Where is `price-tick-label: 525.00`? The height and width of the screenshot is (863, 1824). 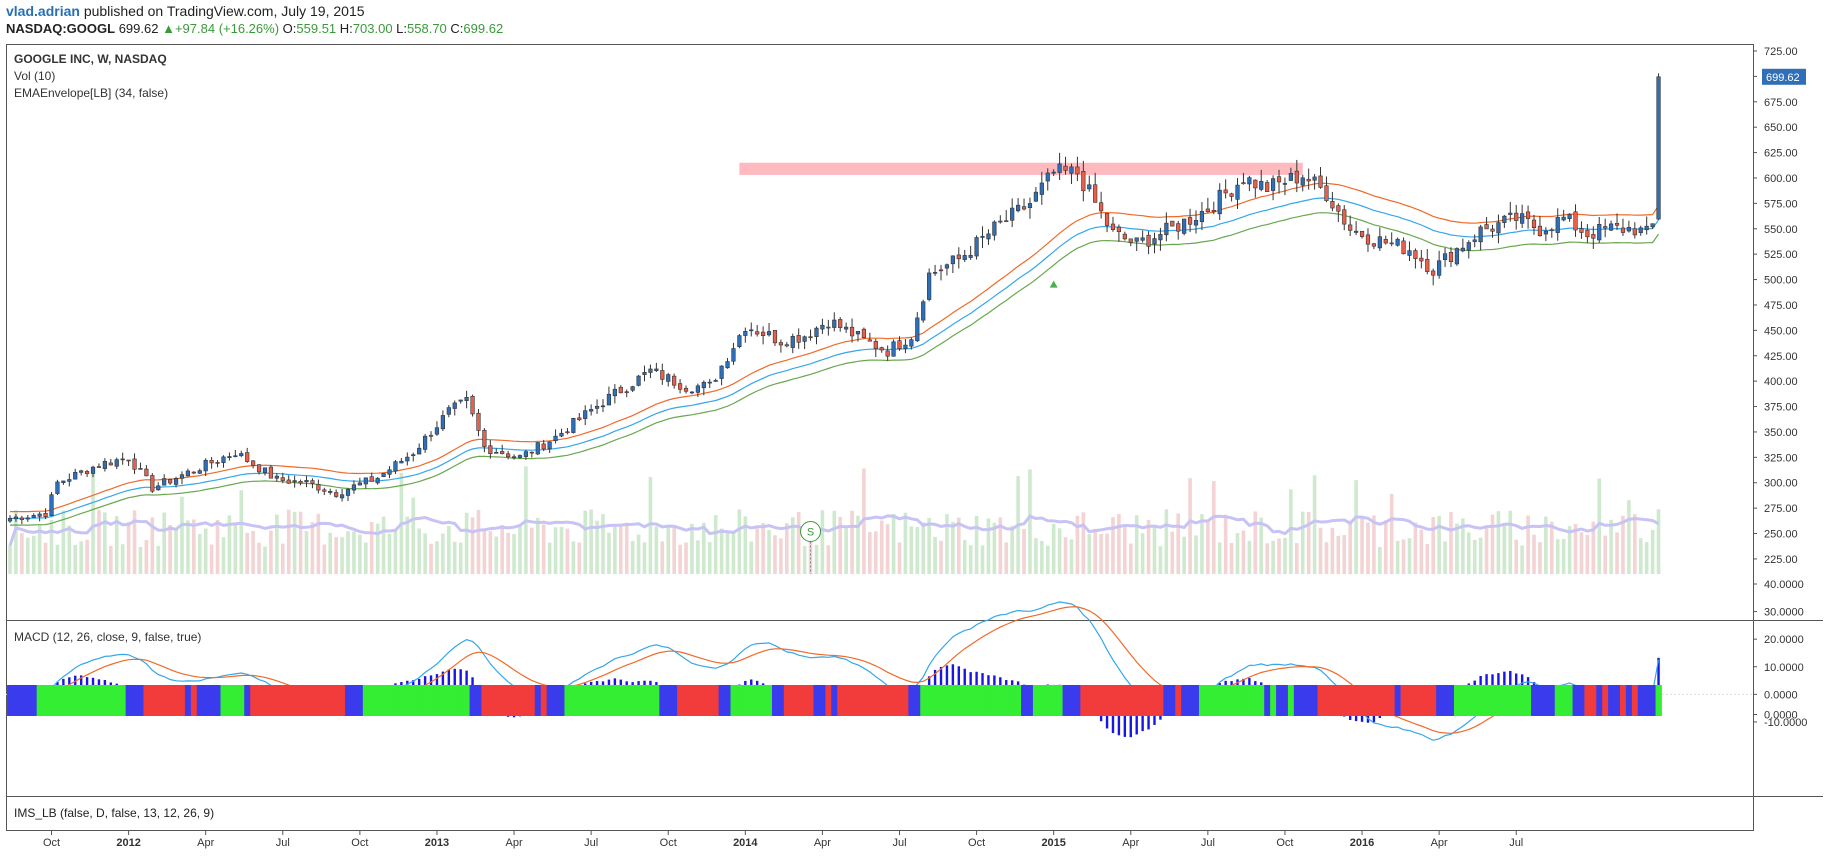 price-tick-label: 525.00 is located at coordinates (1781, 255).